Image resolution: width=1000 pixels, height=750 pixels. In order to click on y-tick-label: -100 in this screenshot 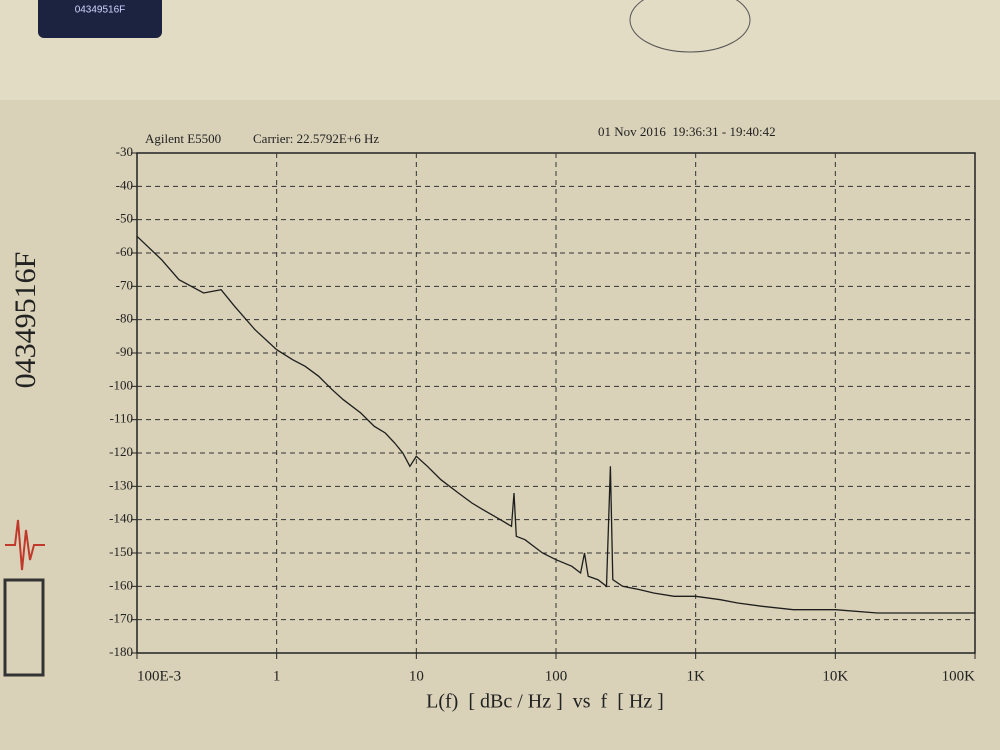, I will do `click(121, 384)`.